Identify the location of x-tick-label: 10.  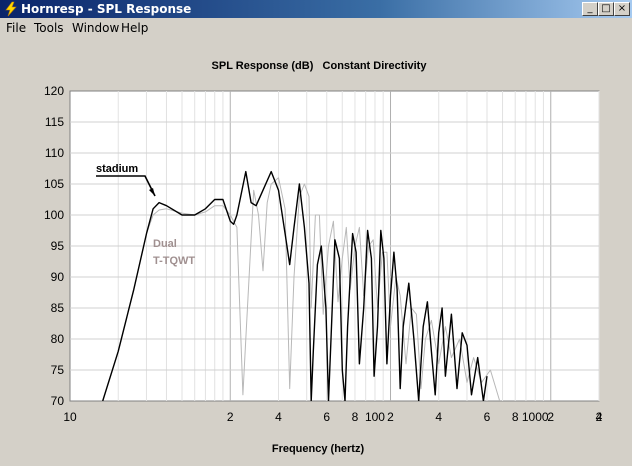
(70, 417).